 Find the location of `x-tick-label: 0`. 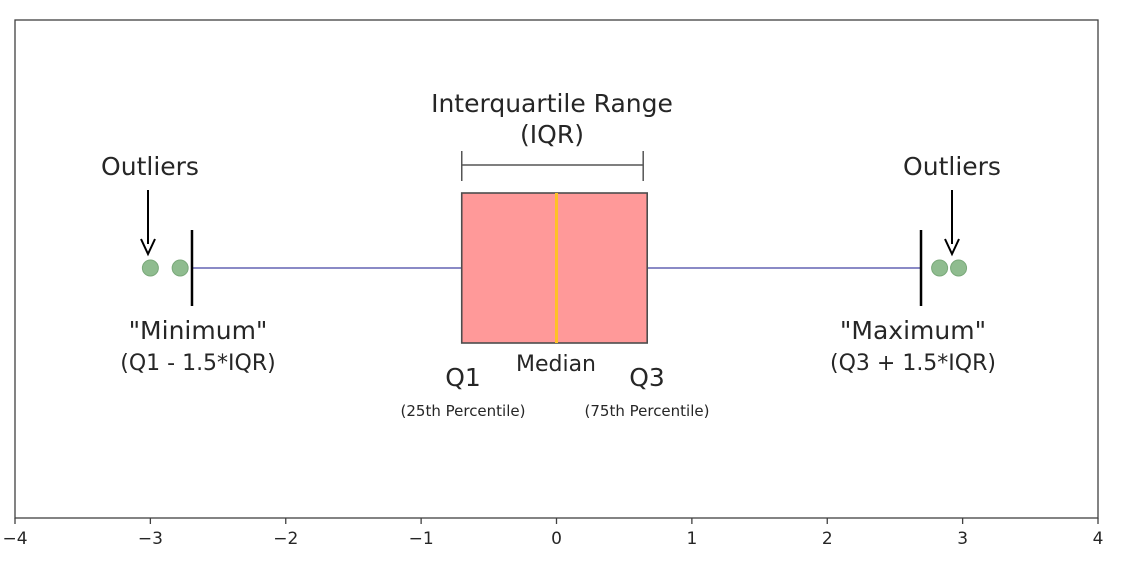

x-tick-label: 0 is located at coordinates (556, 539).